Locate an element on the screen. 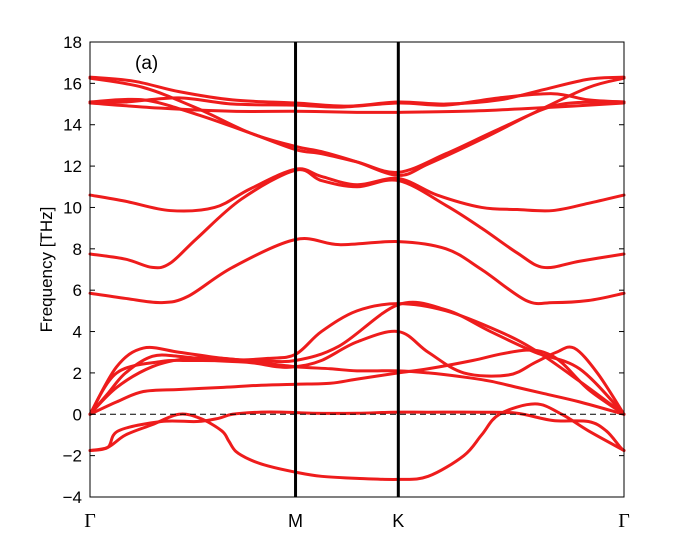  y-tick-label: 16 is located at coordinates (72, 83).